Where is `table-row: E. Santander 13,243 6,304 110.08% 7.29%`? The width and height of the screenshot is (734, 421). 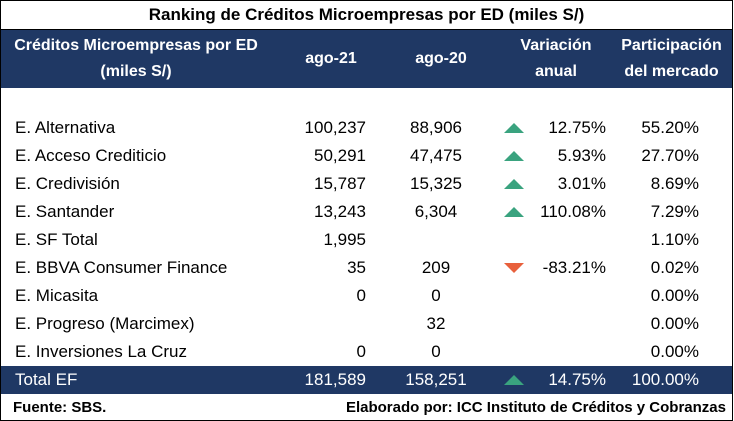 table-row: E. Santander 13,243 6,304 110.08% 7.29% is located at coordinates (367, 212).